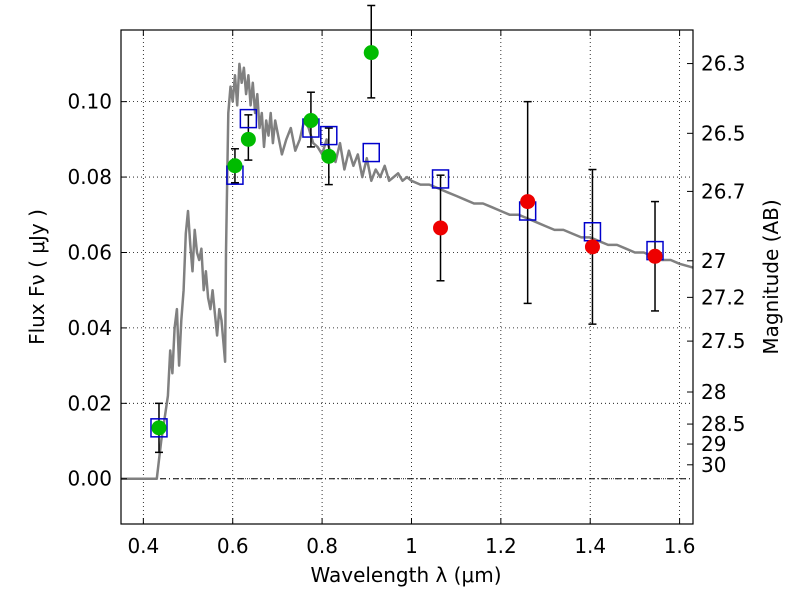 The image size is (800, 600). What do you see at coordinates (771, 276) in the screenshot?
I see `magnitude-axis-label: Magnitude (AB)` at bounding box center [771, 276].